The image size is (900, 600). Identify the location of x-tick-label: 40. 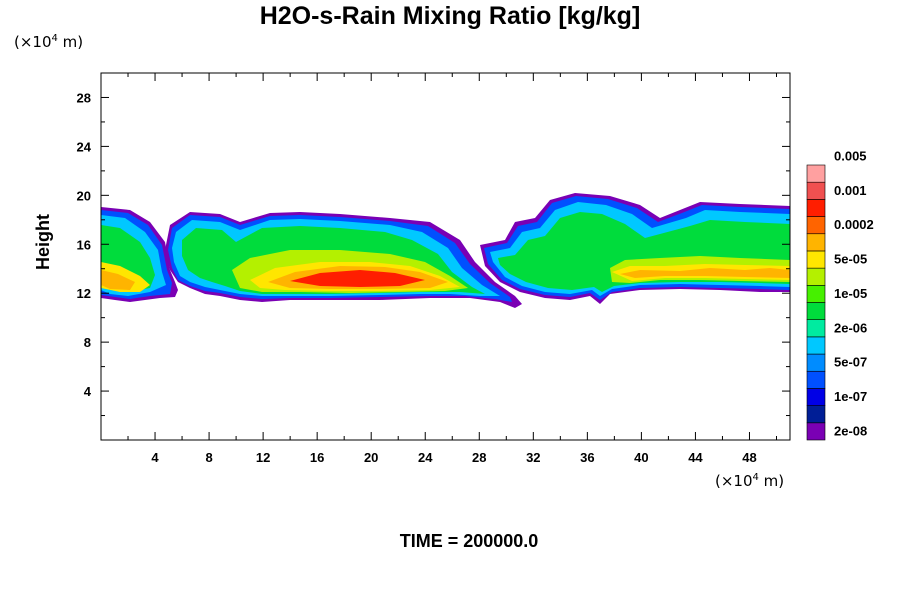
(641, 457).